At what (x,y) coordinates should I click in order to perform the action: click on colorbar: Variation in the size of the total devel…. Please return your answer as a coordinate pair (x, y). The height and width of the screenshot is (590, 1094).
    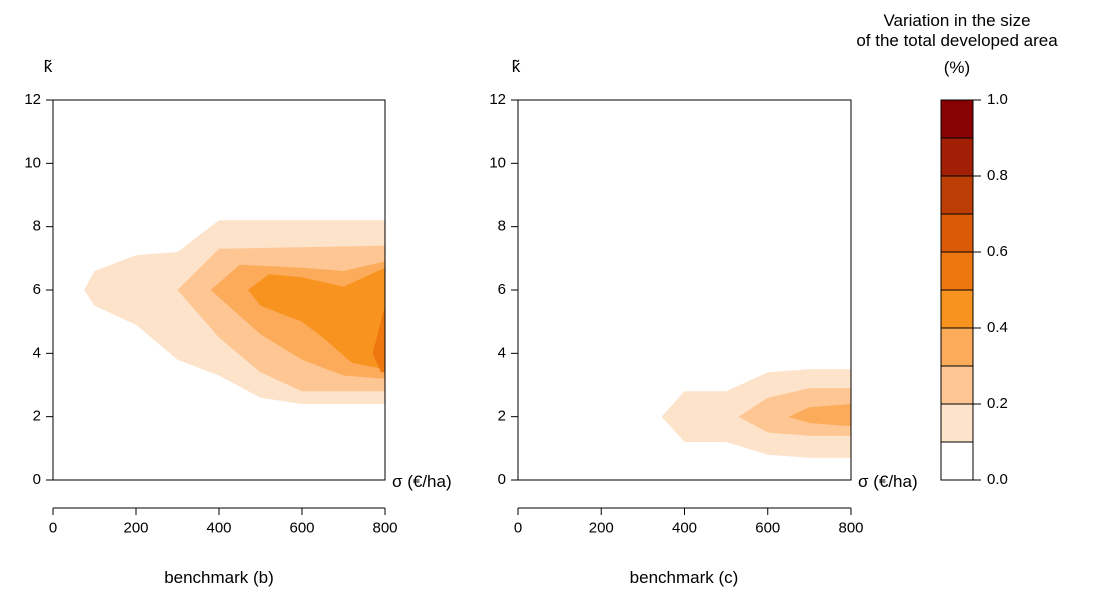
    Looking at the image, I should click on (957, 249).